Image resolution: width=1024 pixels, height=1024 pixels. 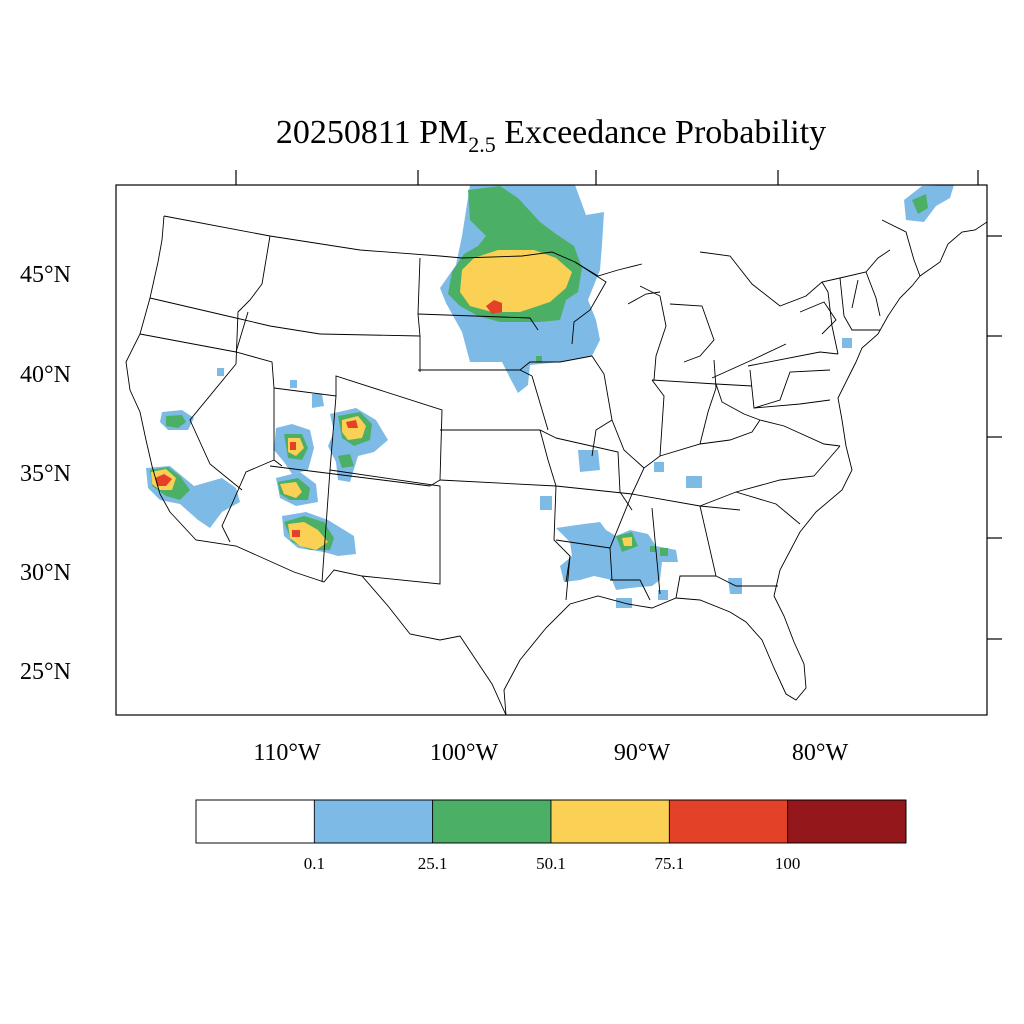 I want to click on ne-green, so click(x=920, y=204).